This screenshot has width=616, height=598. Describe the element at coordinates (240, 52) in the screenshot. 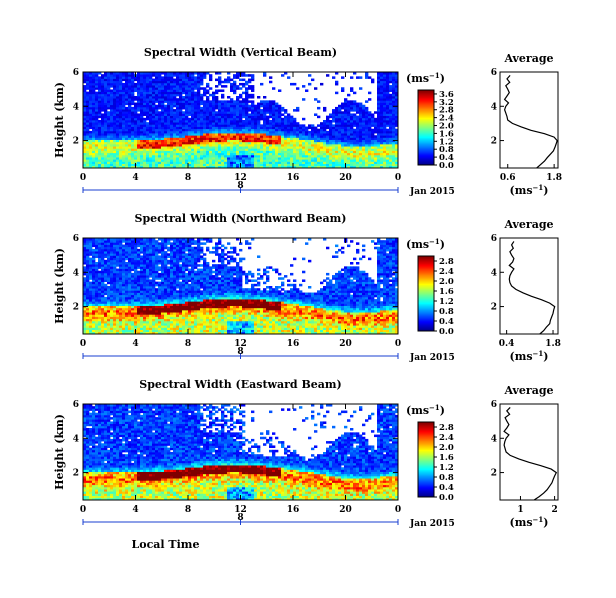

I see `panel-title: Spectral Width (Vertical Beam)` at that location.